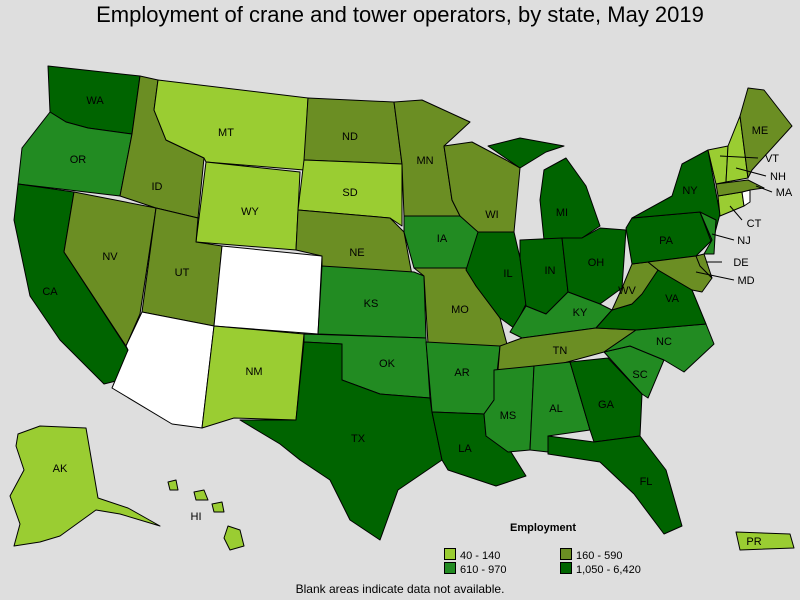  What do you see at coordinates (341, 441) in the screenshot?
I see `state-tx` at bounding box center [341, 441].